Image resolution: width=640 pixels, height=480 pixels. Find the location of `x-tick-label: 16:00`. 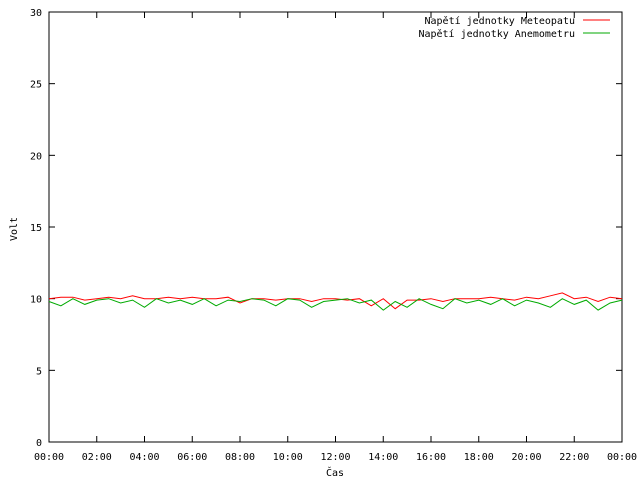

x-tick-label: 16:00 is located at coordinates (431, 457).